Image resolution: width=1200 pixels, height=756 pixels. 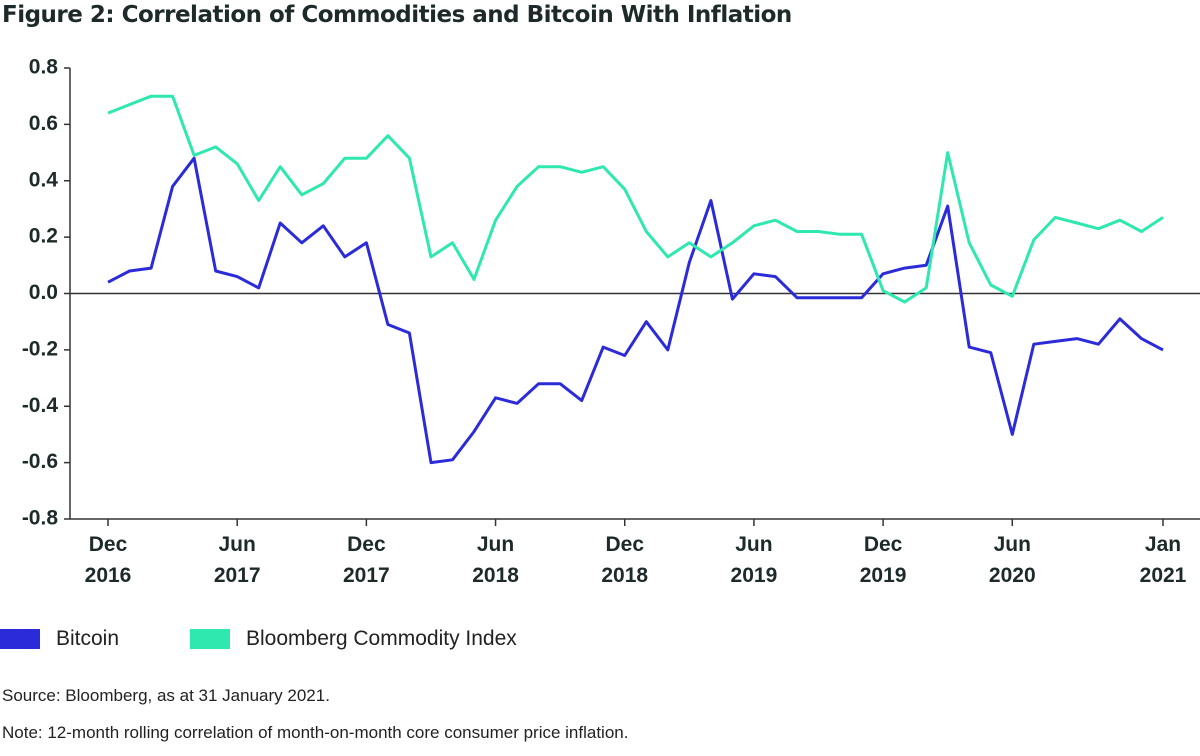 I want to click on y-tick-label: 0.0, so click(x=43, y=292).